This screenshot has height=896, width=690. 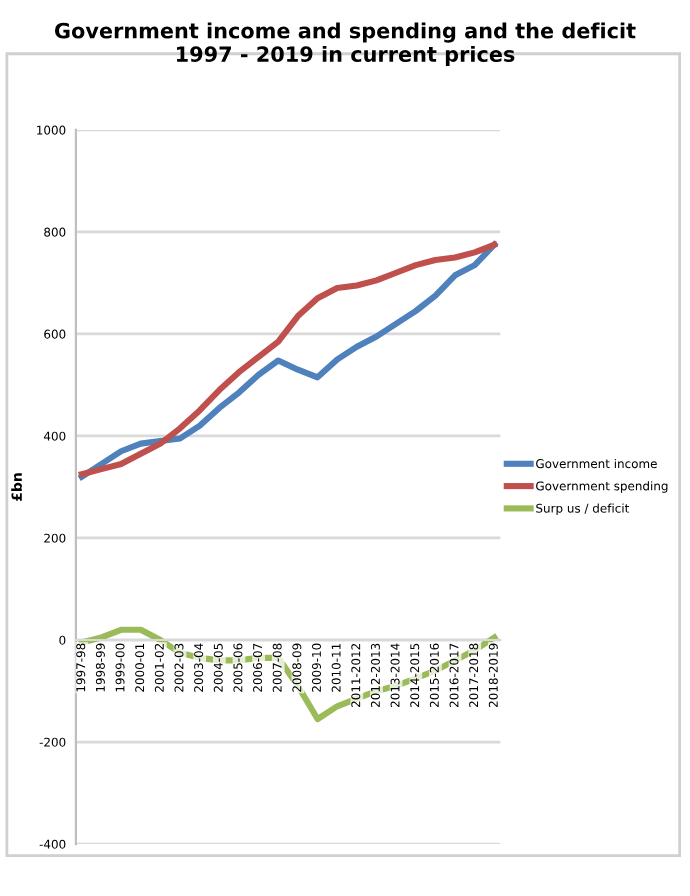 I want to click on chart-title: Government income and spending and the deficit 1997 - 2019 in current prices, so click(x=345, y=44).